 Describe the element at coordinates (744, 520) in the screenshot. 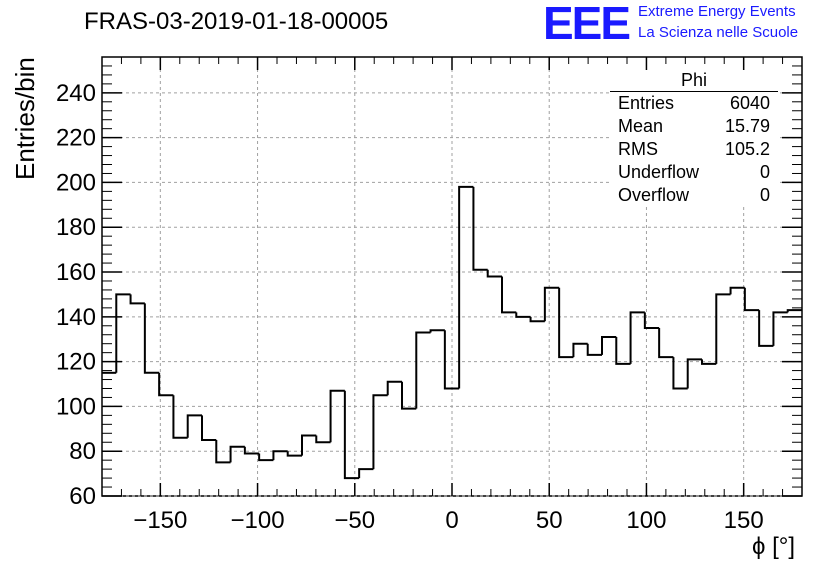

I see `x-tick-label: 150` at that location.